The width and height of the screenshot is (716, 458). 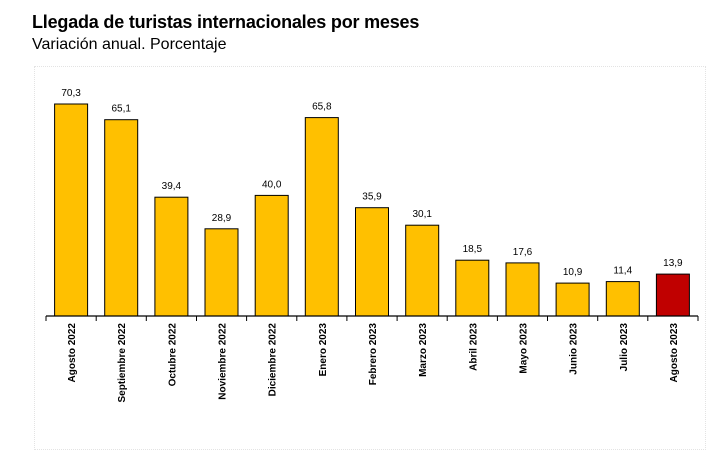 I want to click on x-tick-label-6: Enero 2023, so click(x=323, y=350).